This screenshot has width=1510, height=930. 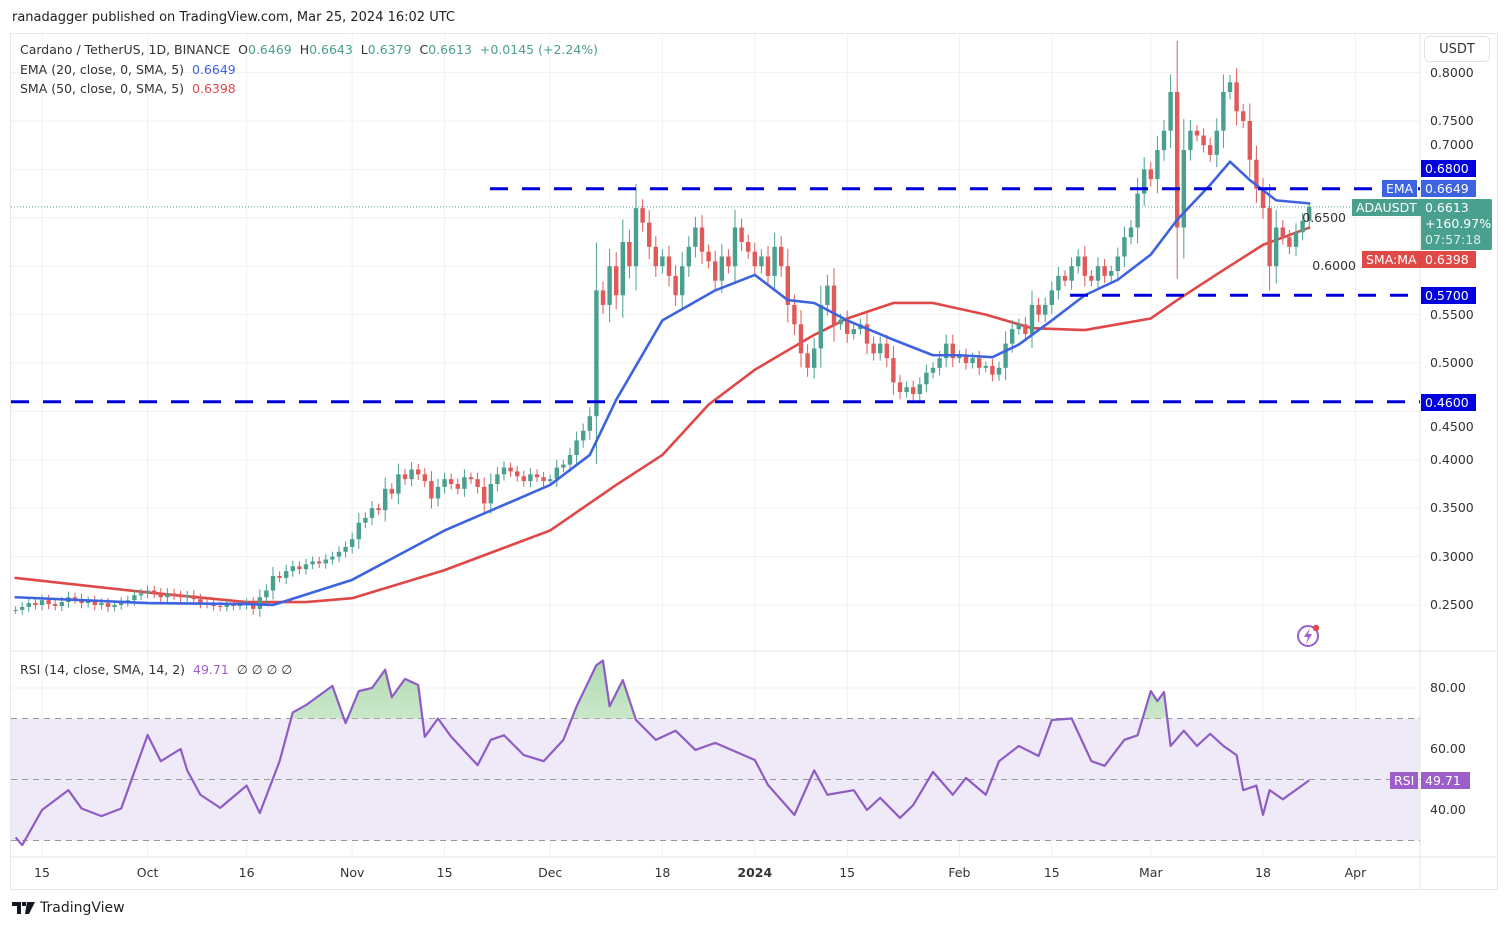 What do you see at coordinates (125, 49) in the screenshot?
I see `symbol-title: Cardano / TetherUS, 1D, BINANCE` at bounding box center [125, 49].